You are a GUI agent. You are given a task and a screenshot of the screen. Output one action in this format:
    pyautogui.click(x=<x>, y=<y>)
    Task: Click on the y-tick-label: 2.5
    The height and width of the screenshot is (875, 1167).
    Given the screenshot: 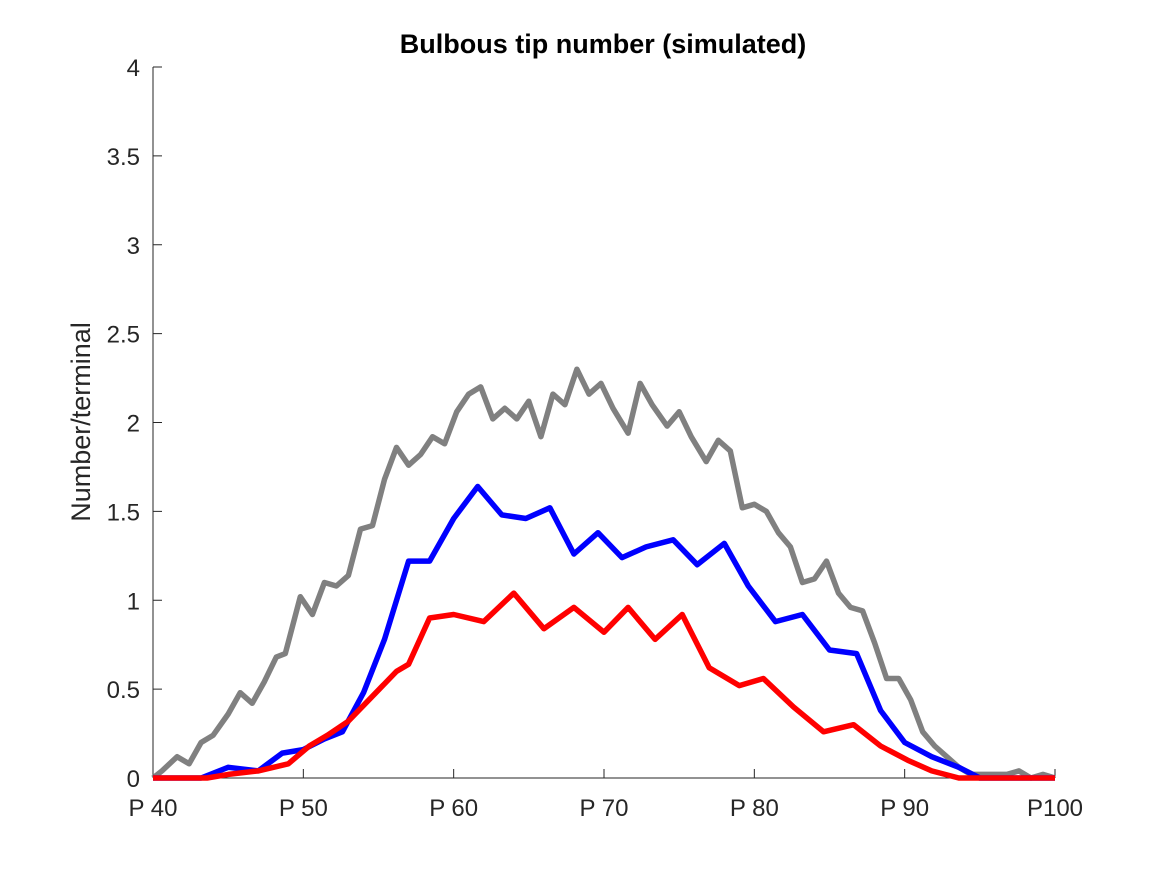 What is the action you would take?
    pyautogui.click(x=123, y=335)
    